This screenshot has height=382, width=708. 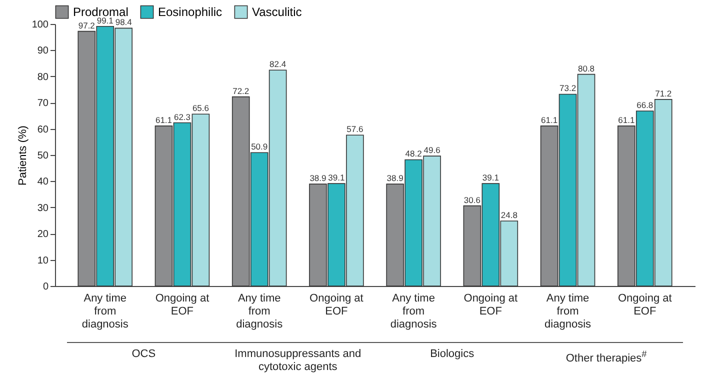 What do you see at coordinates (123, 22) in the screenshot?
I see `data-label: 98.4` at bounding box center [123, 22].